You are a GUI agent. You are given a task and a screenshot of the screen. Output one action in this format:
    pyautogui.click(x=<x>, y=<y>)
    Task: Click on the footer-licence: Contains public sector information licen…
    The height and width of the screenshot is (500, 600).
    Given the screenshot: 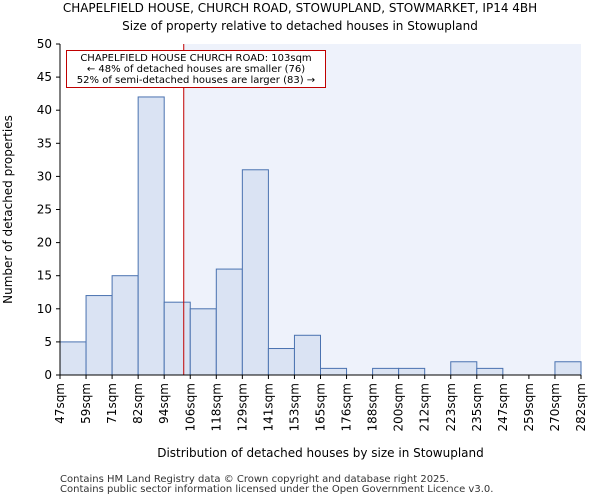 What is the action you would take?
    pyautogui.click(x=277, y=489)
    